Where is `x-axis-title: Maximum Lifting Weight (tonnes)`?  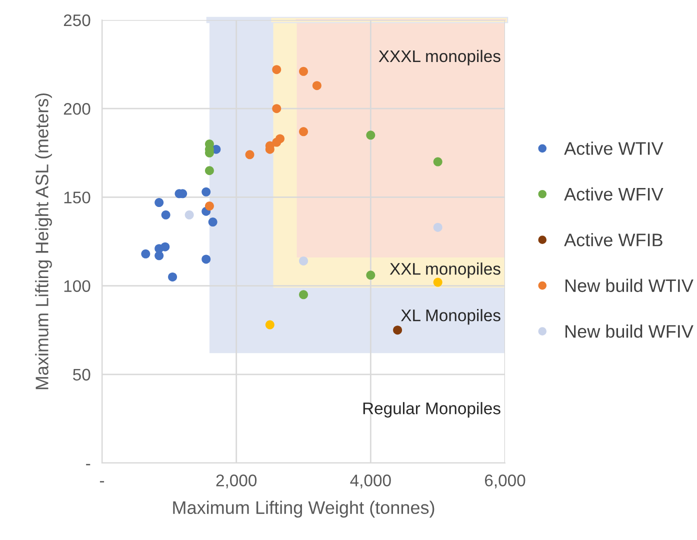 x-axis-title: Maximum Lifting Weight (tonnes) is located at coordinates (303, 509).